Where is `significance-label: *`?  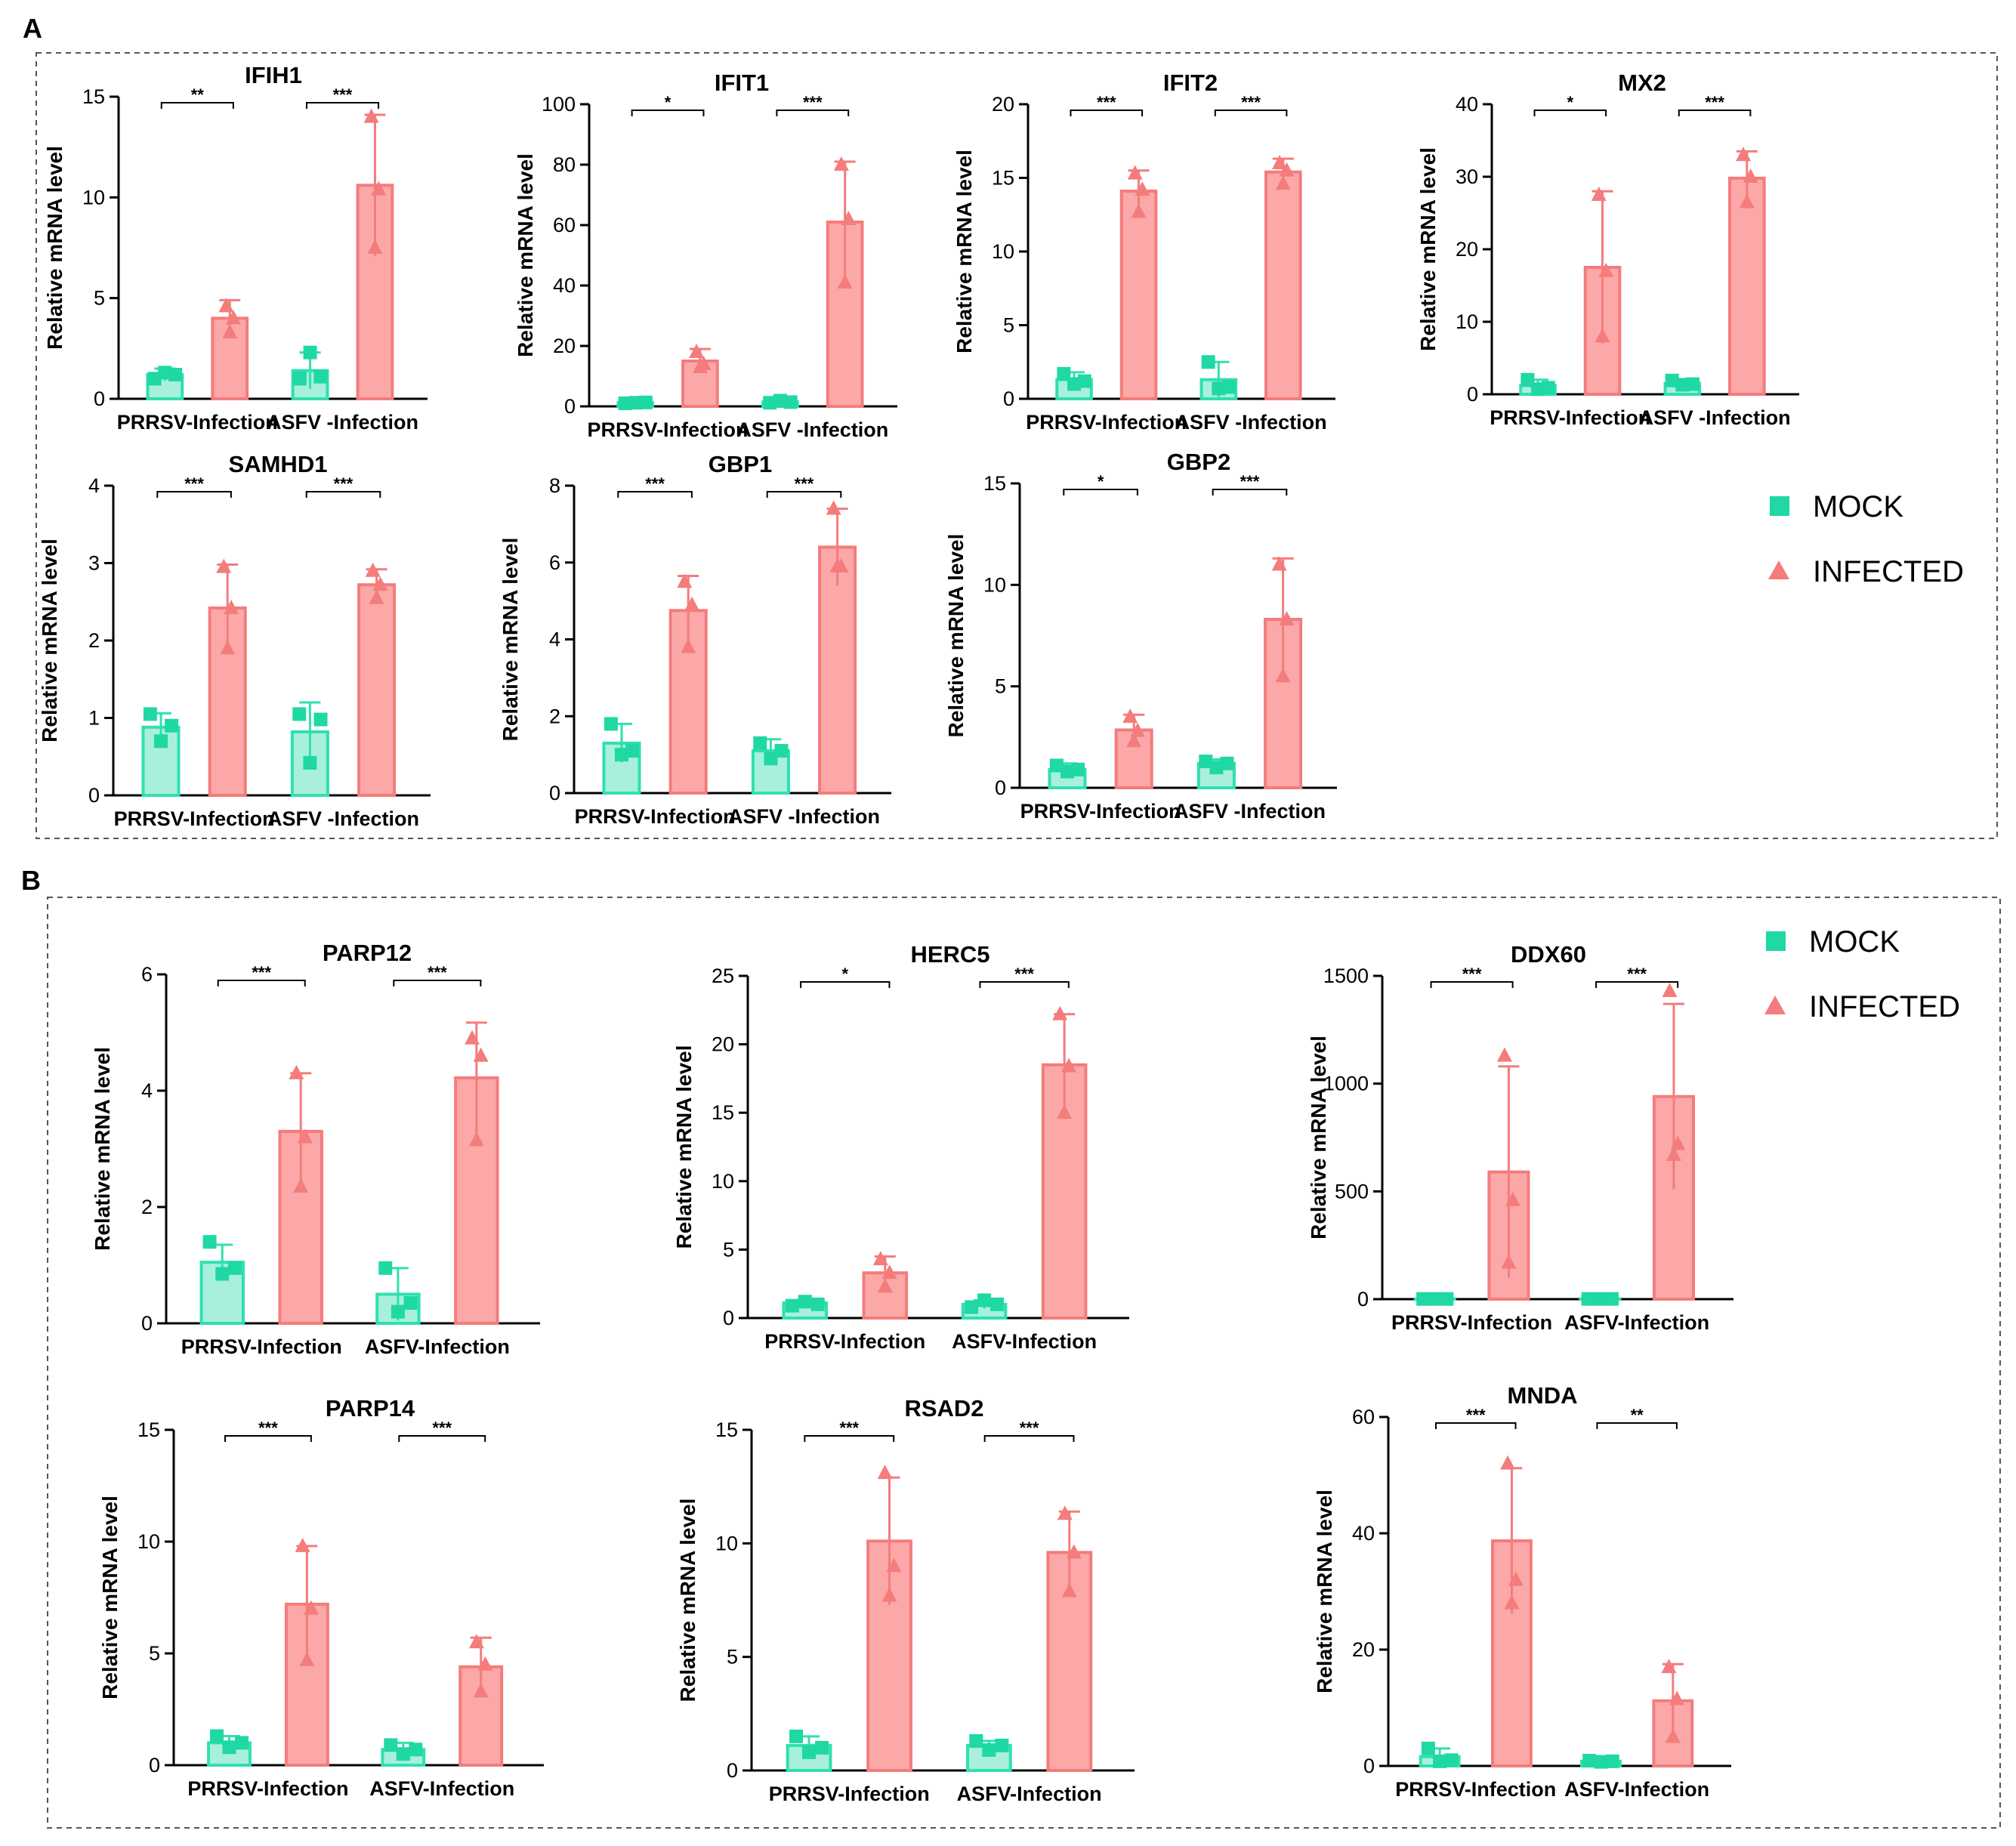
significance-label: * is located at coordinates (668, 102).